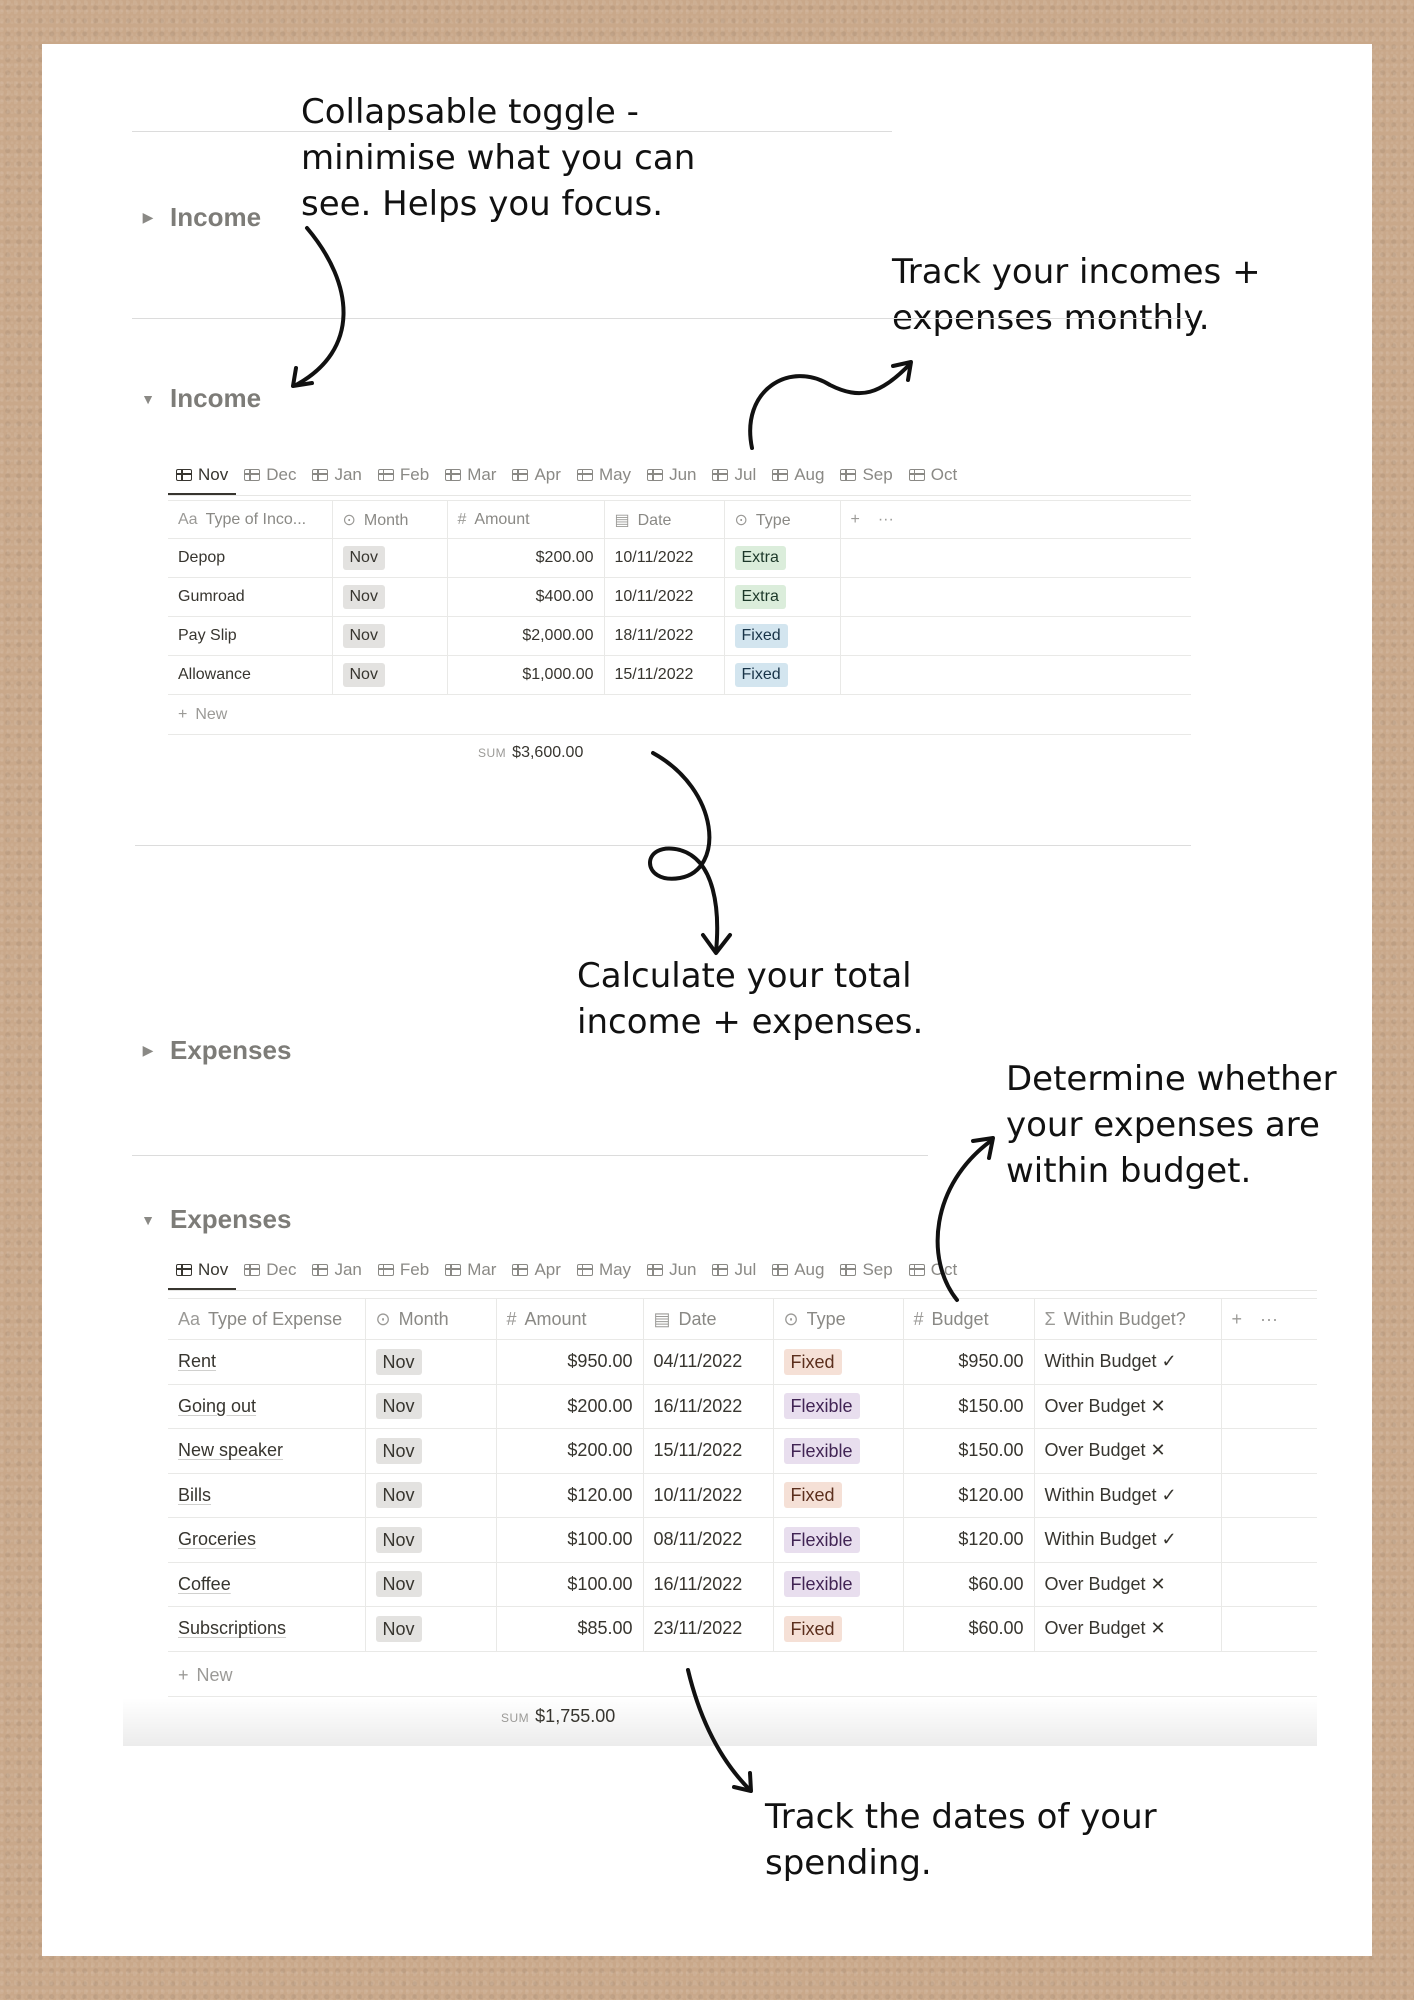 This screenshot has height=2000, width=1414. I want to click on row-name: Groceries, so click(267, 1540).